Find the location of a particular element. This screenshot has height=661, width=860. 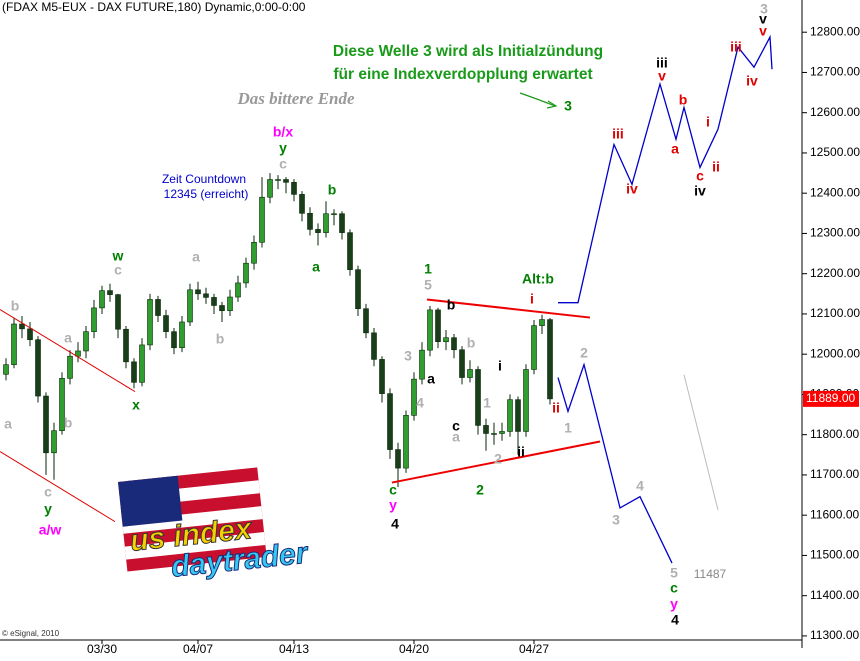

wave-label: 2 is located at coordinates (480, 490).